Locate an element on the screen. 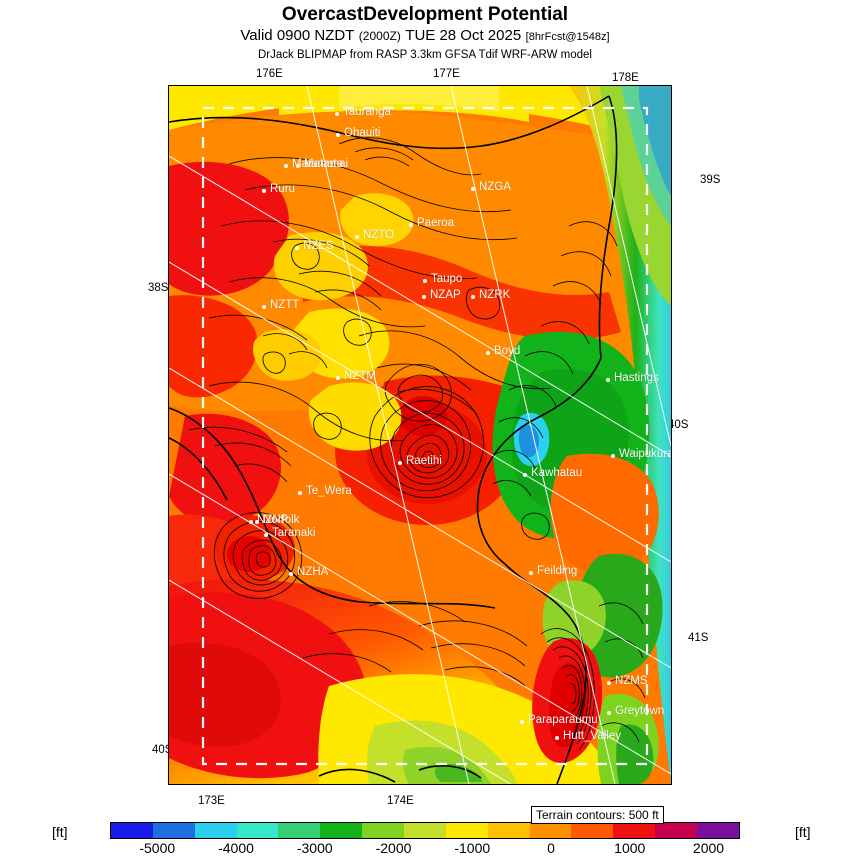 Image resolution: width=850 pixels, height=860 pixels. colorbar-tick-2000: 2000 is located at coordinates (708, 848).